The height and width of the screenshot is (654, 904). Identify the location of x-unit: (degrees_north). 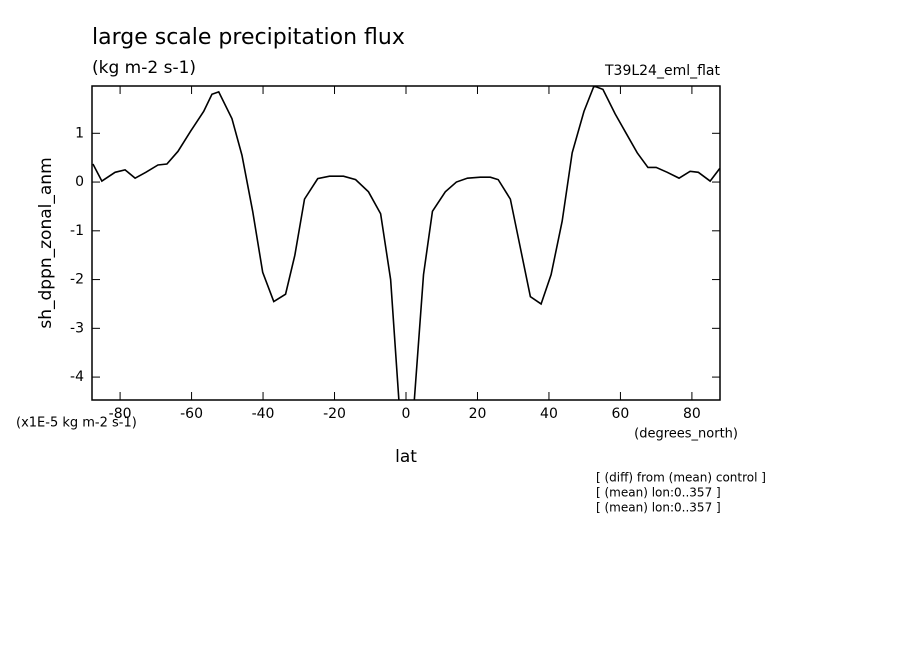
(686, 434).